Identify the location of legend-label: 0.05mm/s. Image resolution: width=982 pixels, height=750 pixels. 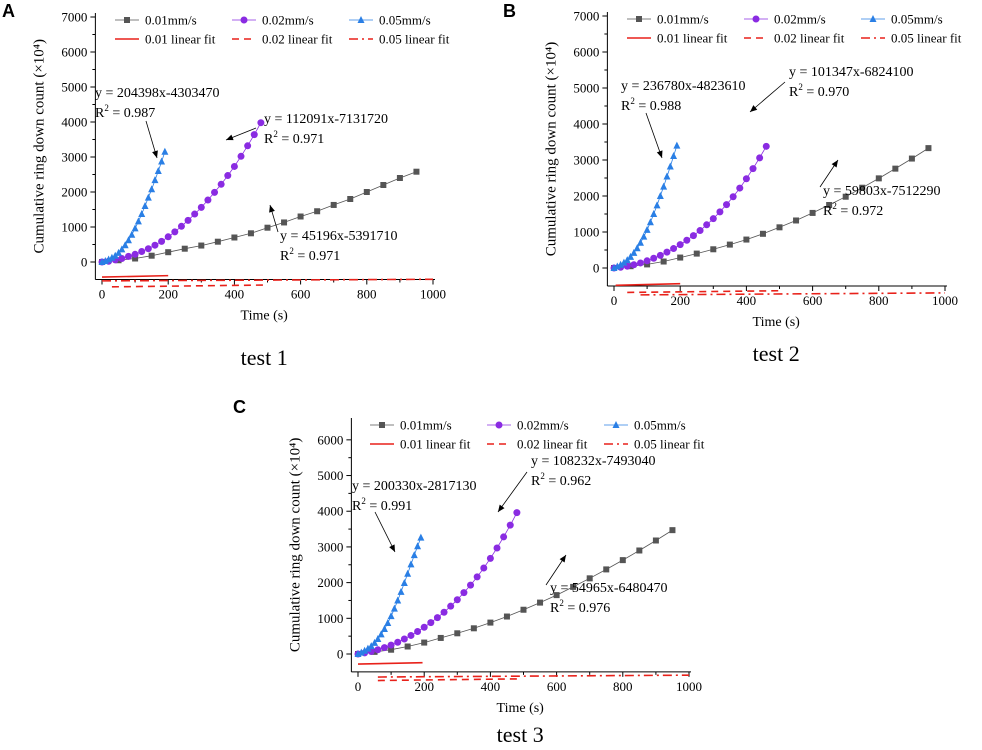
(917, 19).